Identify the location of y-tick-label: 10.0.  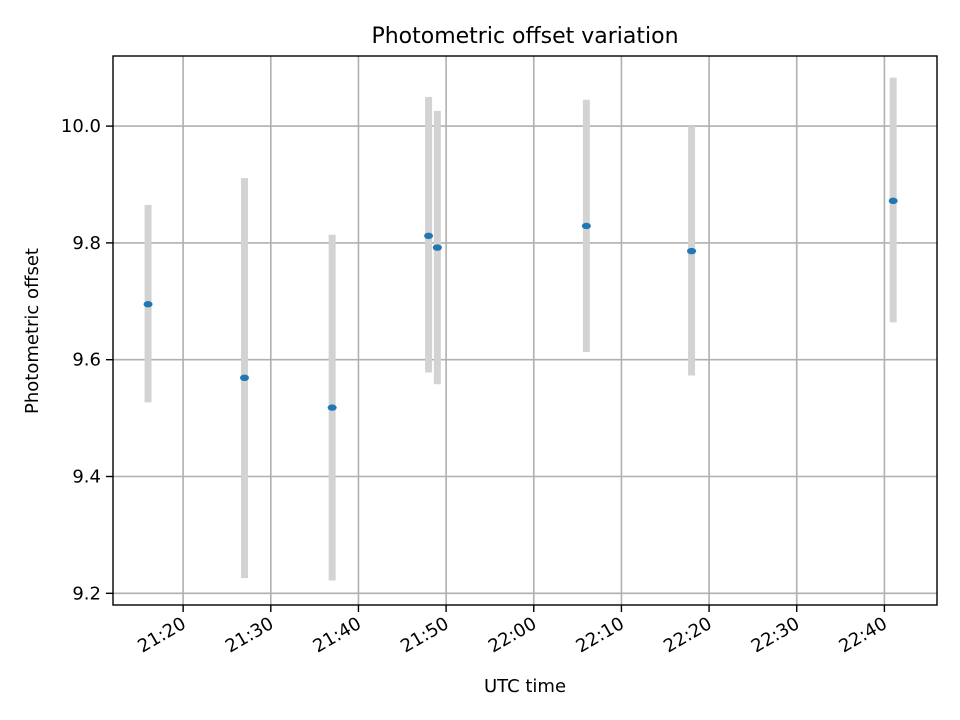
(81, 126).